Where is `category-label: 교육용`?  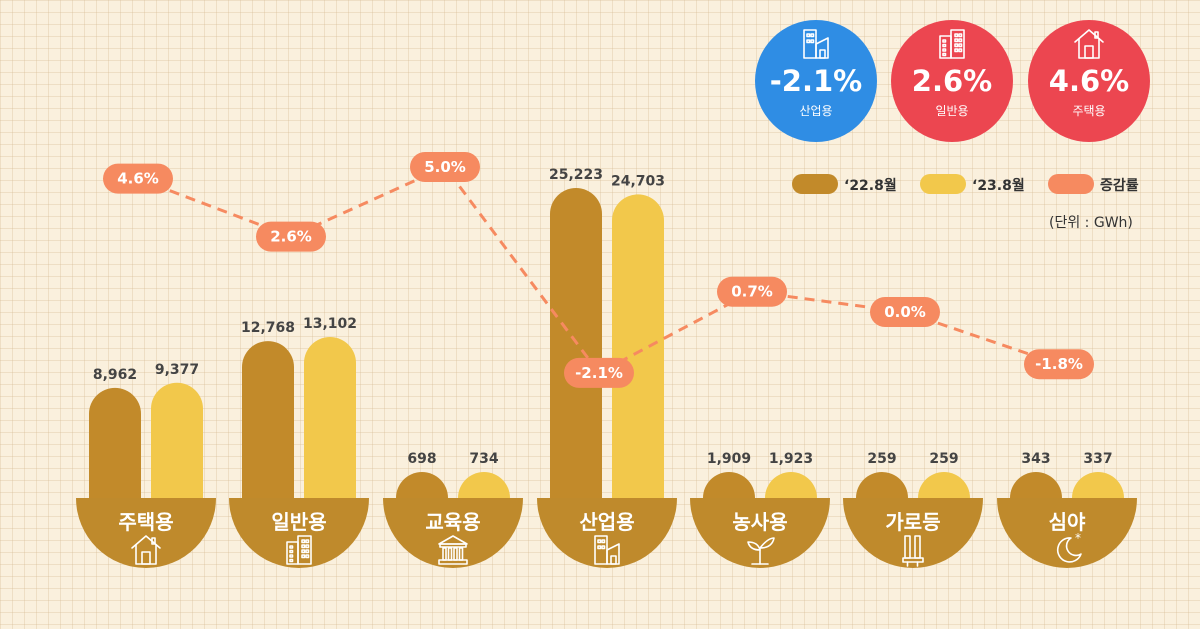 category-label: 교육용 is located at coordinates (452, 522).